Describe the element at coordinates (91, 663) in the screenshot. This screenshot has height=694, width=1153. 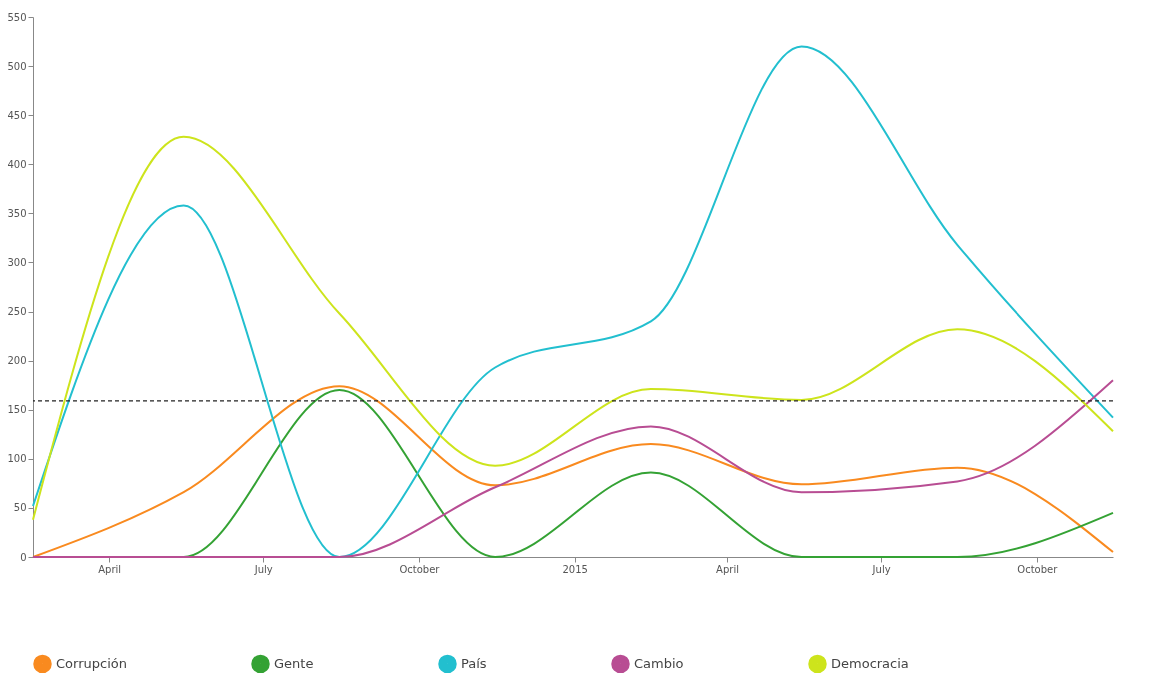
I see `legend-label: Corrupción` at that location.